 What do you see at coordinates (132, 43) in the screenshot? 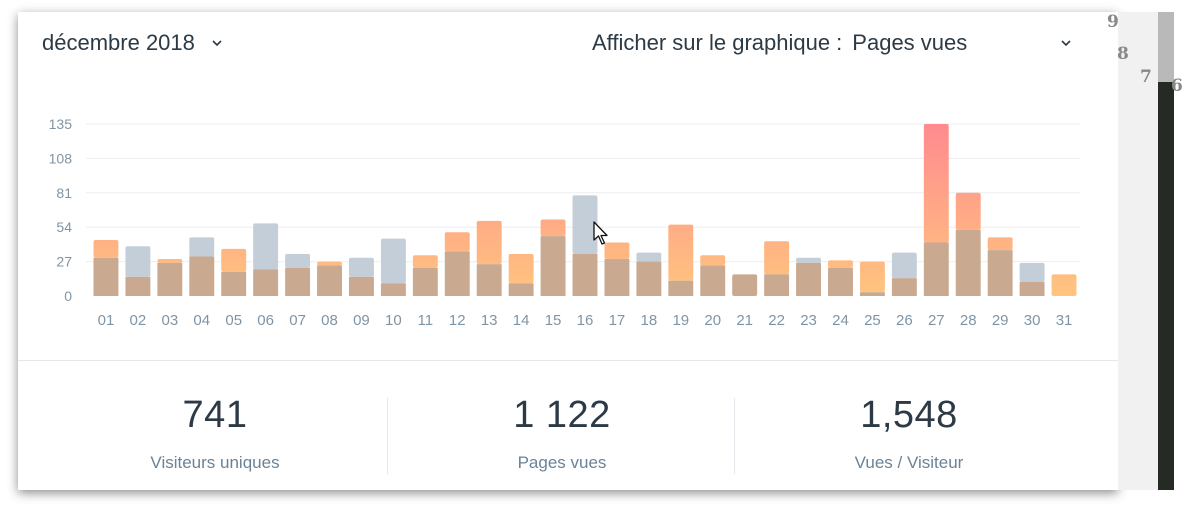
I see `month-dropdown: décembre 2018` at bounding box center [132, 43].